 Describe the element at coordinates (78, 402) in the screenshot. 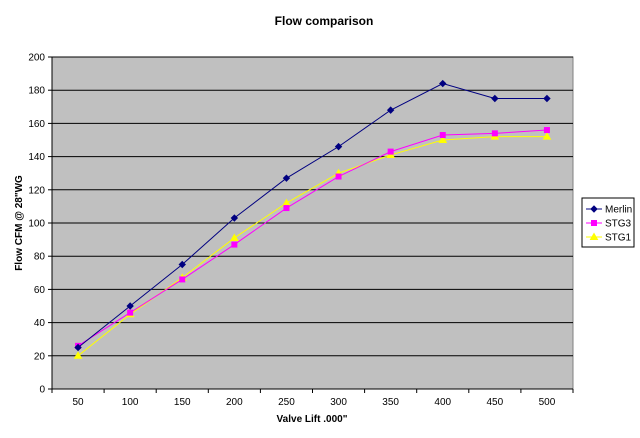

I see `x-tick-label: 50` at that location.